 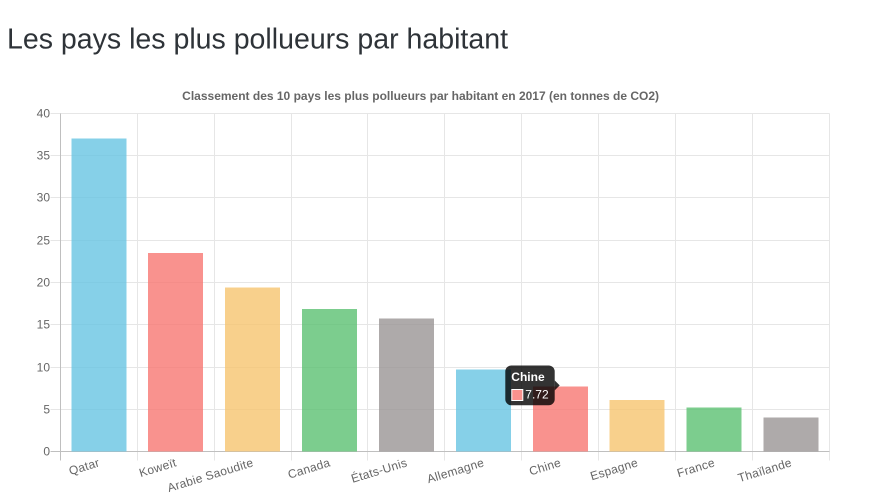 I want to click on svg-text: 20, so click(x=44, y=283).